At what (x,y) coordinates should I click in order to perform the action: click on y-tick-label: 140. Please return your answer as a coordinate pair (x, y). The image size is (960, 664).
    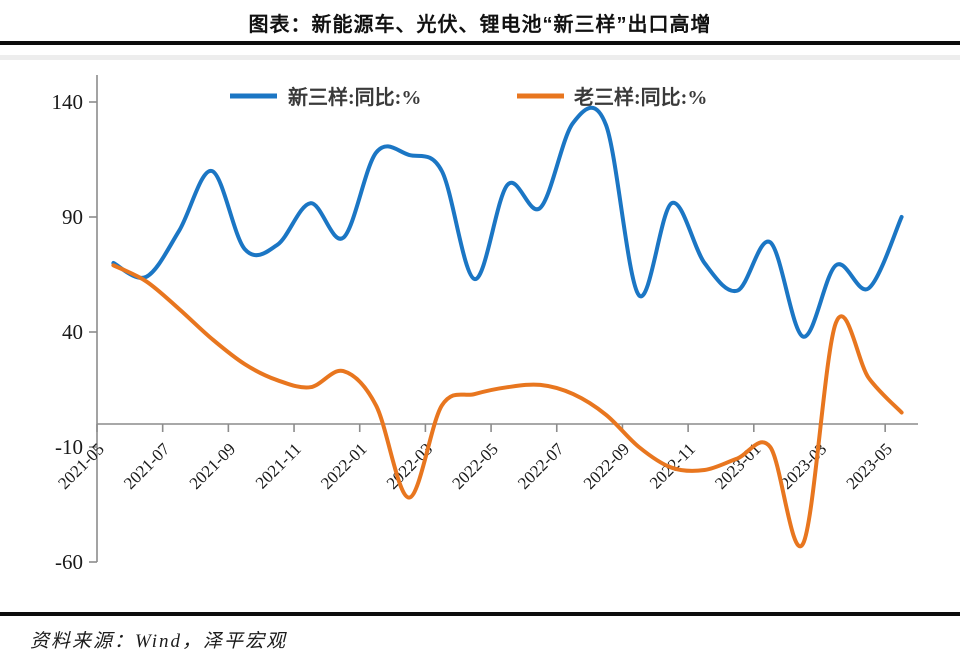
    Looking at the image, I should click on (68, 102).